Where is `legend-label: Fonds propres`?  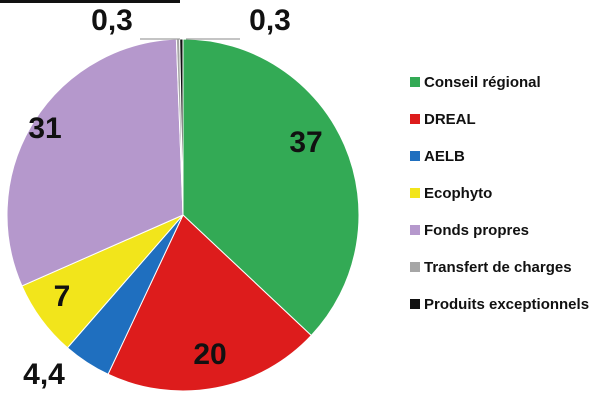 legend-label: Fonds propres is located at coordinates (477, 230).